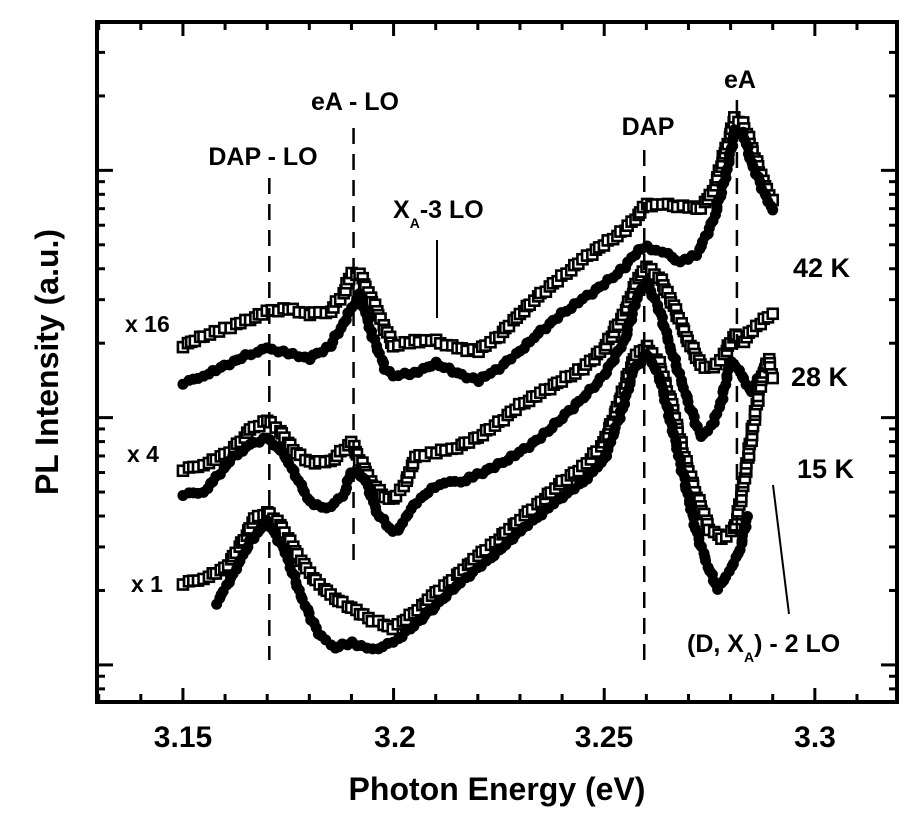 The height and width of the screenshot is (818, 921). I want to click on x-tick-label: 3.25, so click(604, 737).